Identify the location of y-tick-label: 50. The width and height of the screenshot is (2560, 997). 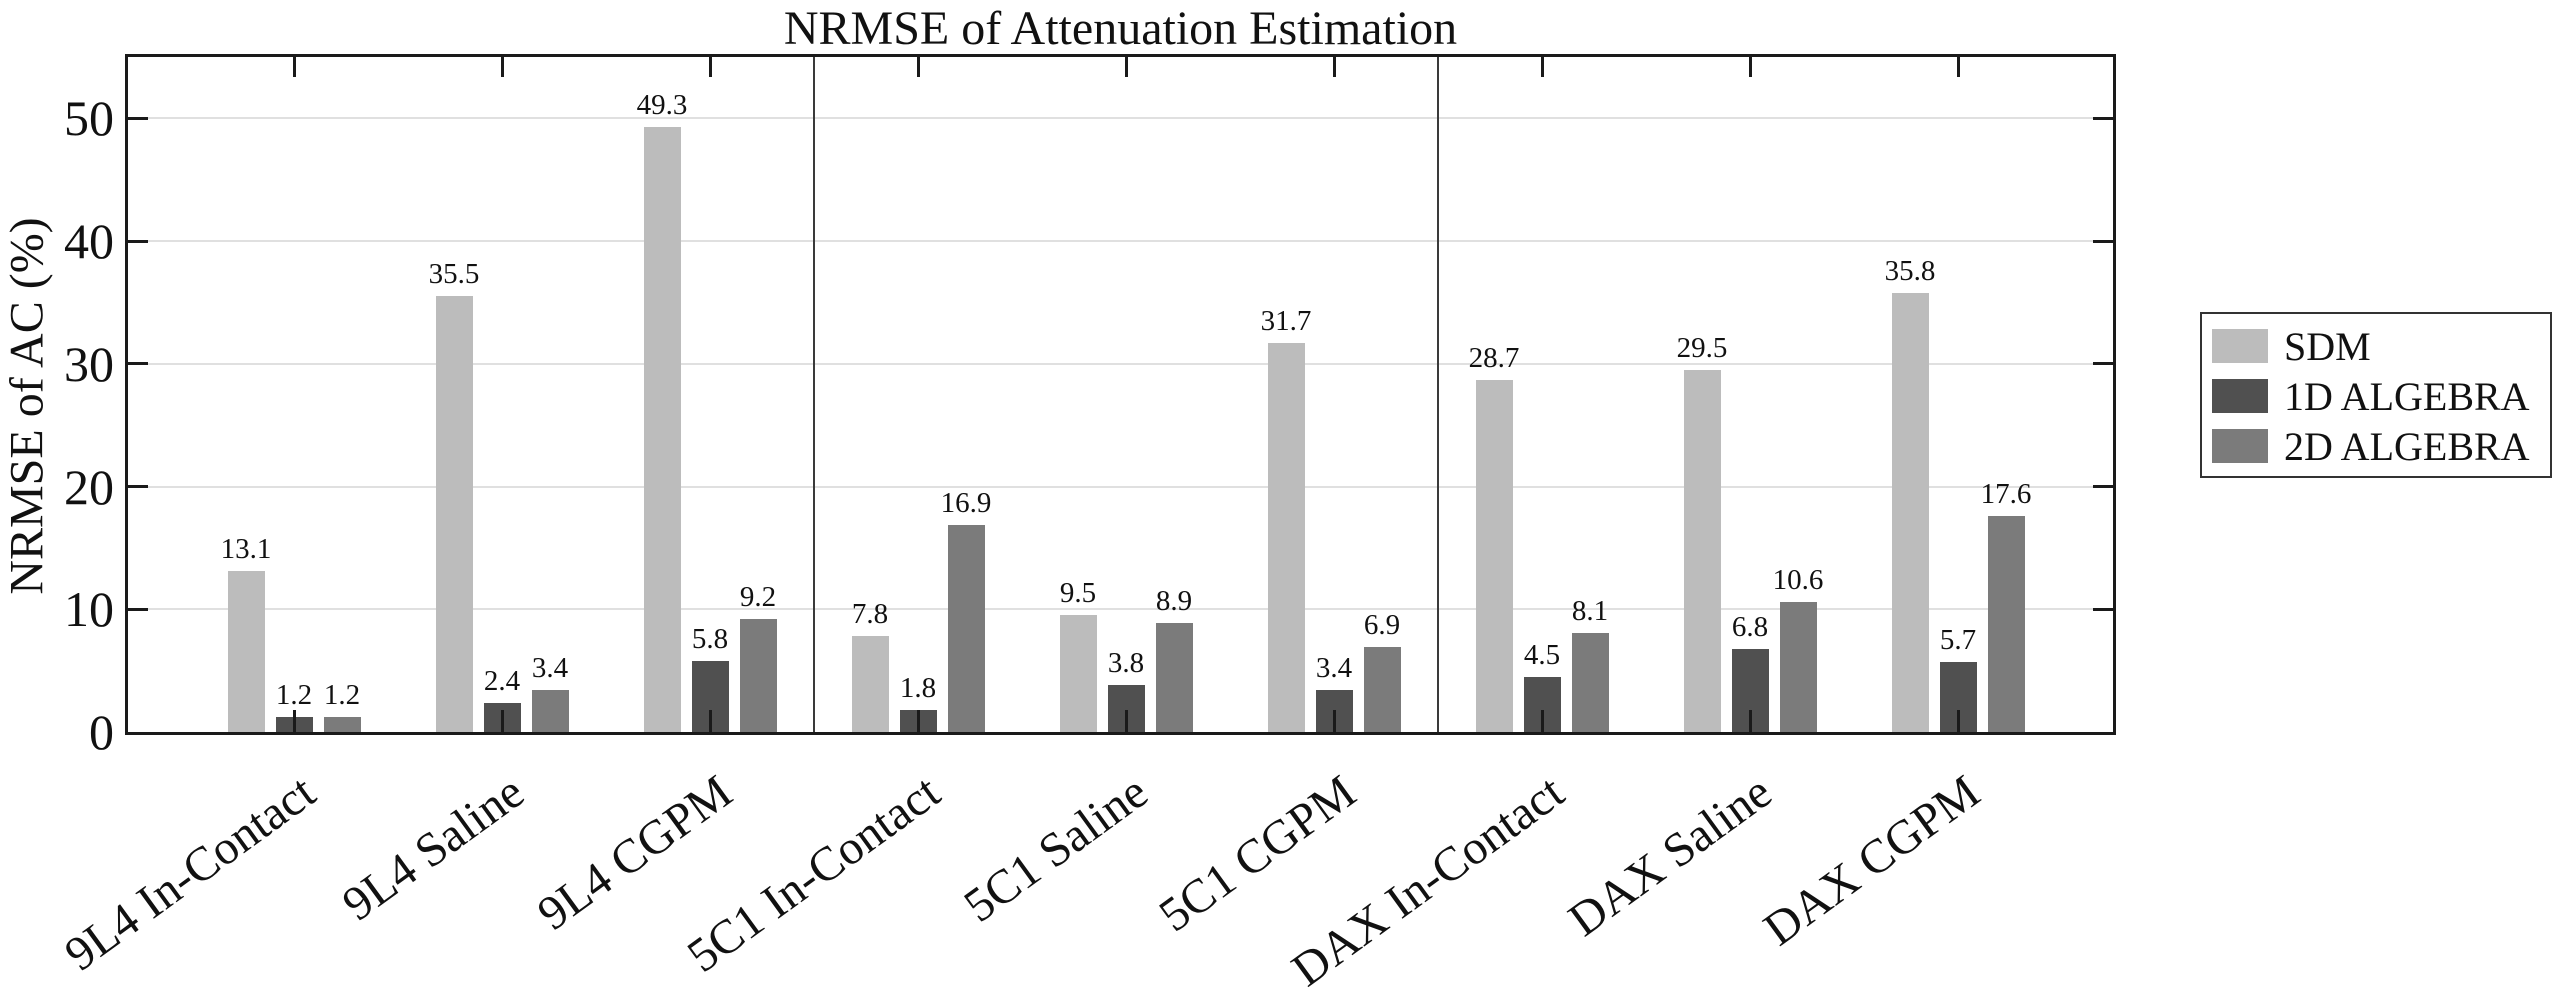
(89, 118).